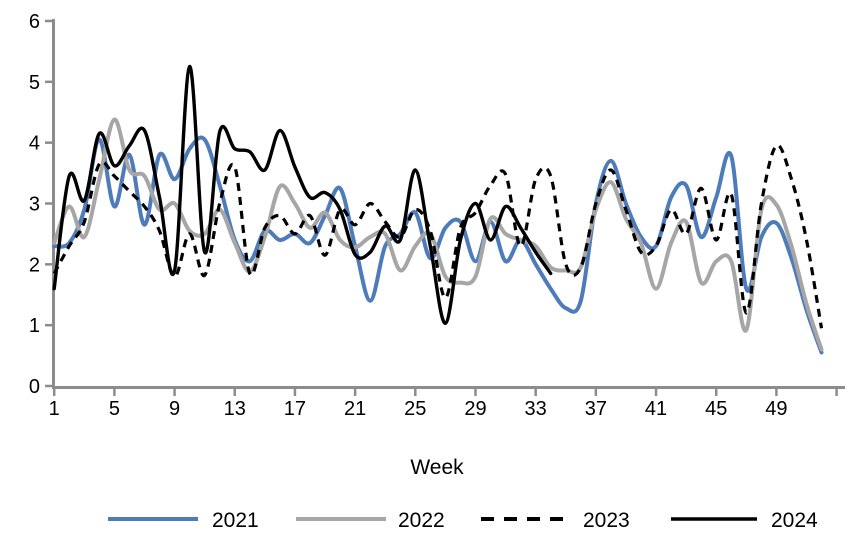 The width and height of the screenshot is (852, 541). What do you see at coordinates (463, 520) in the screenshot?
I see `legend: 2021 2022 2023 2024` at bounding box center [463, 520].